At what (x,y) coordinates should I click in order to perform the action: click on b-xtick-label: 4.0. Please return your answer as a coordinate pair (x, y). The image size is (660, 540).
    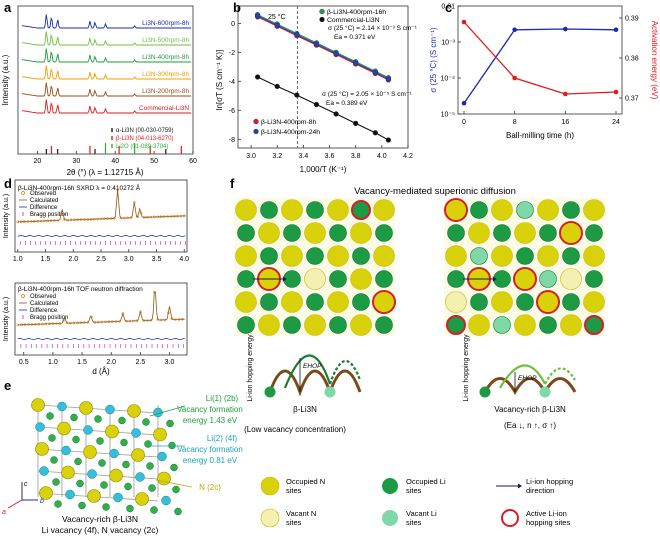
    Looking at the image, I should click on (382, 156).